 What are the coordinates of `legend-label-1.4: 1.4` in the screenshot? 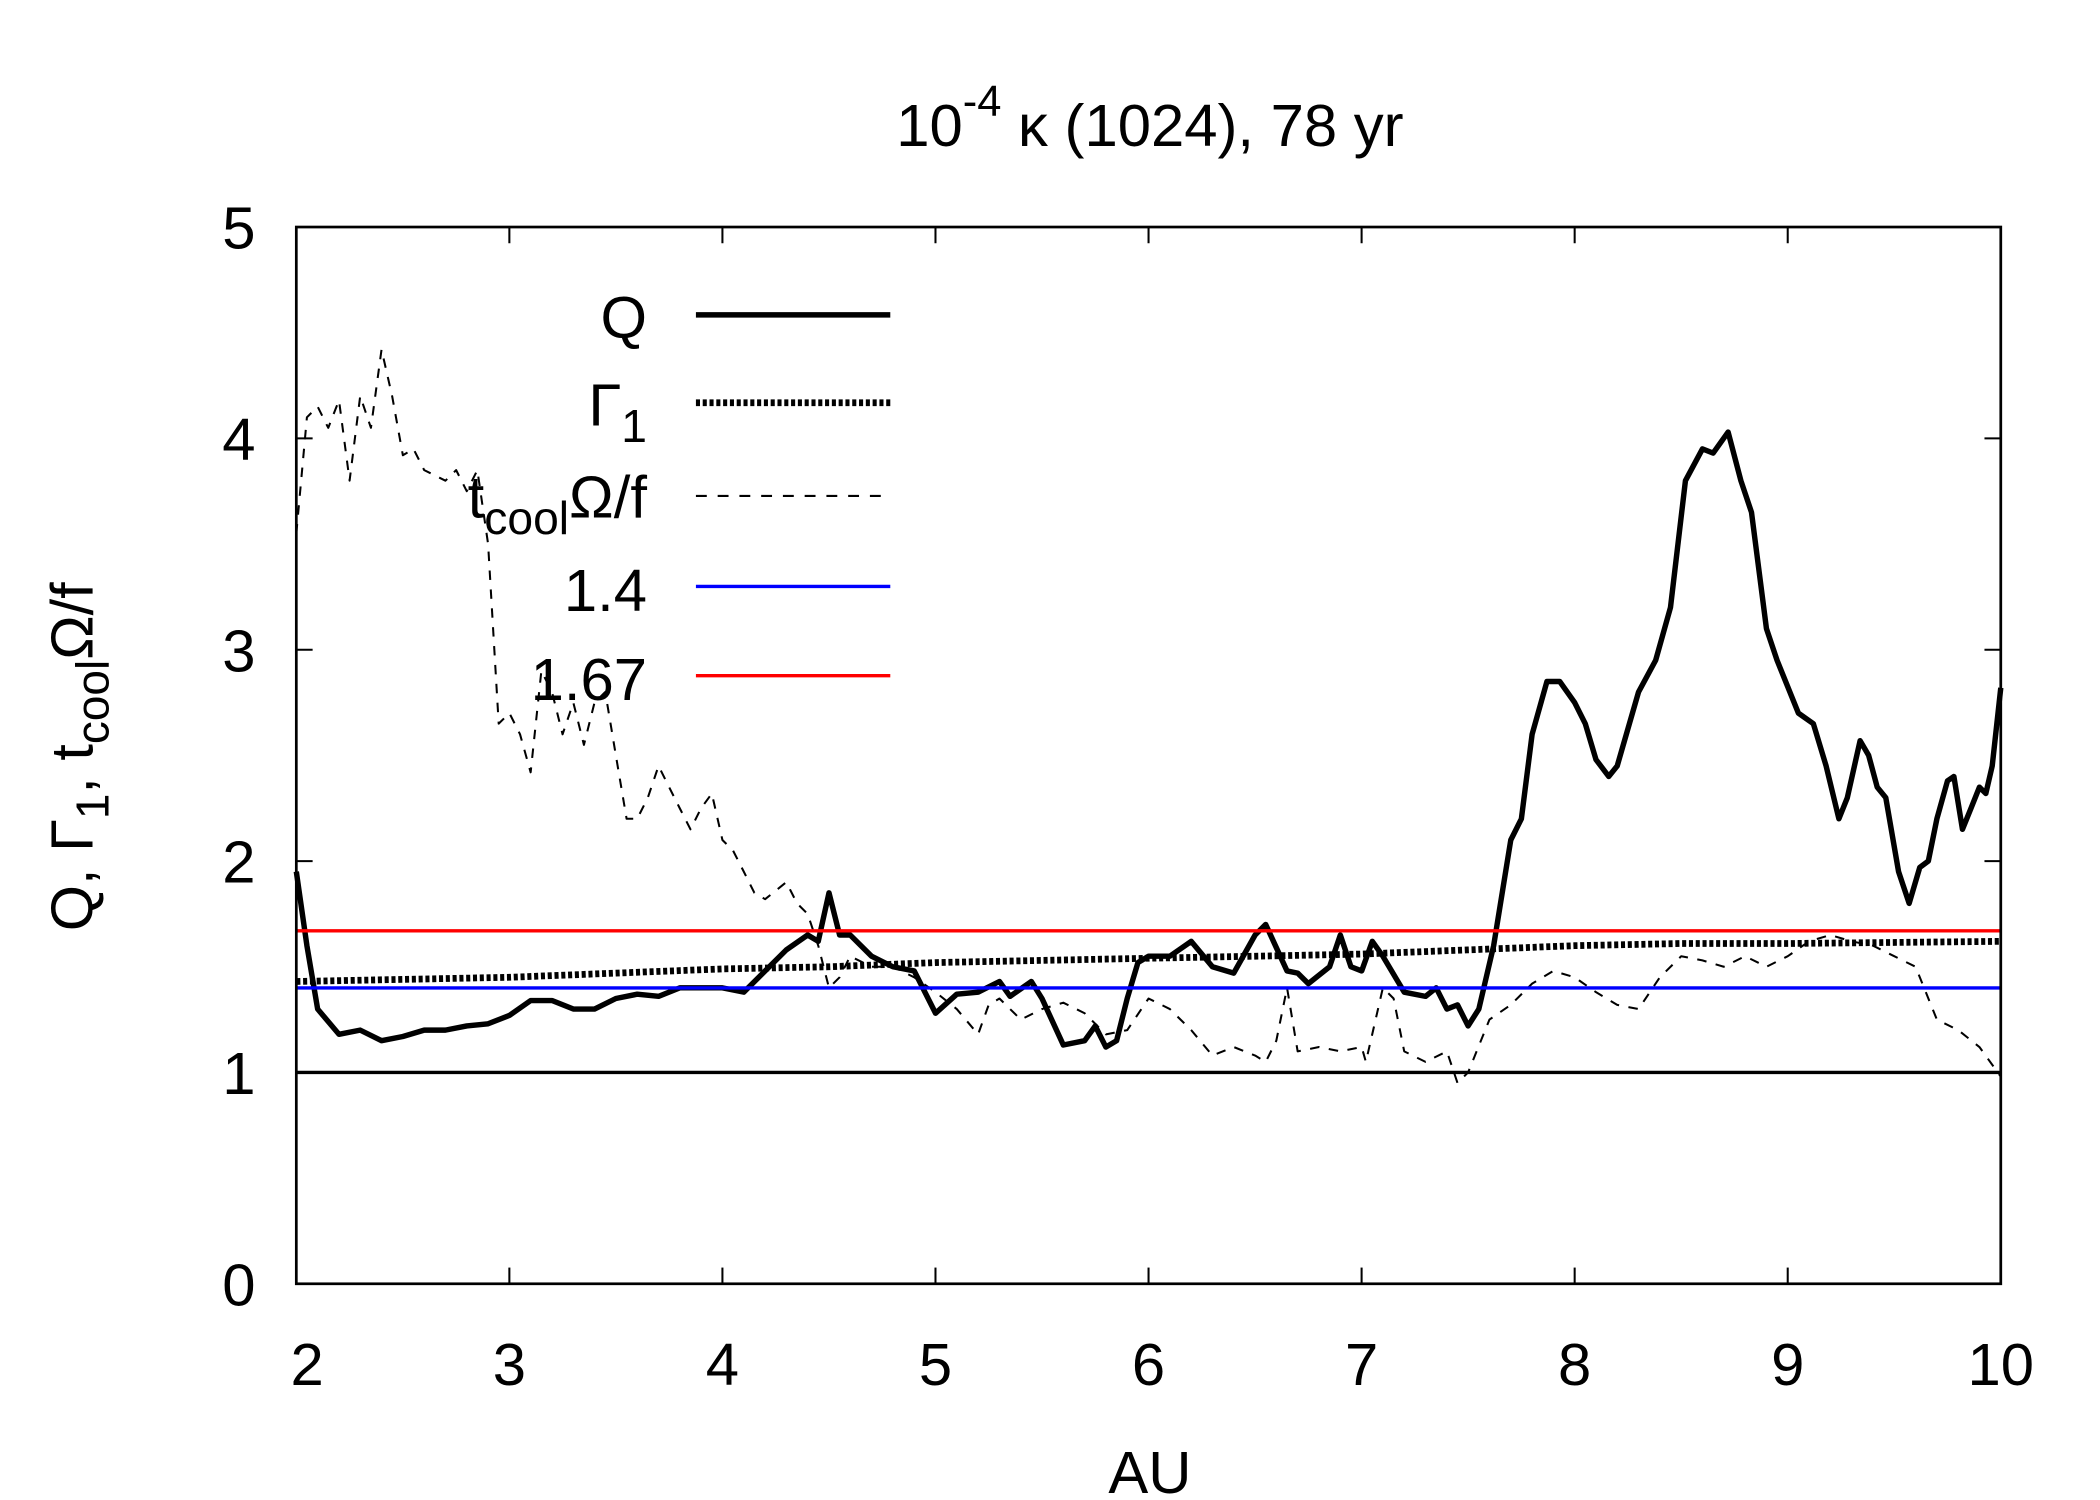 It's located at (605, 590).